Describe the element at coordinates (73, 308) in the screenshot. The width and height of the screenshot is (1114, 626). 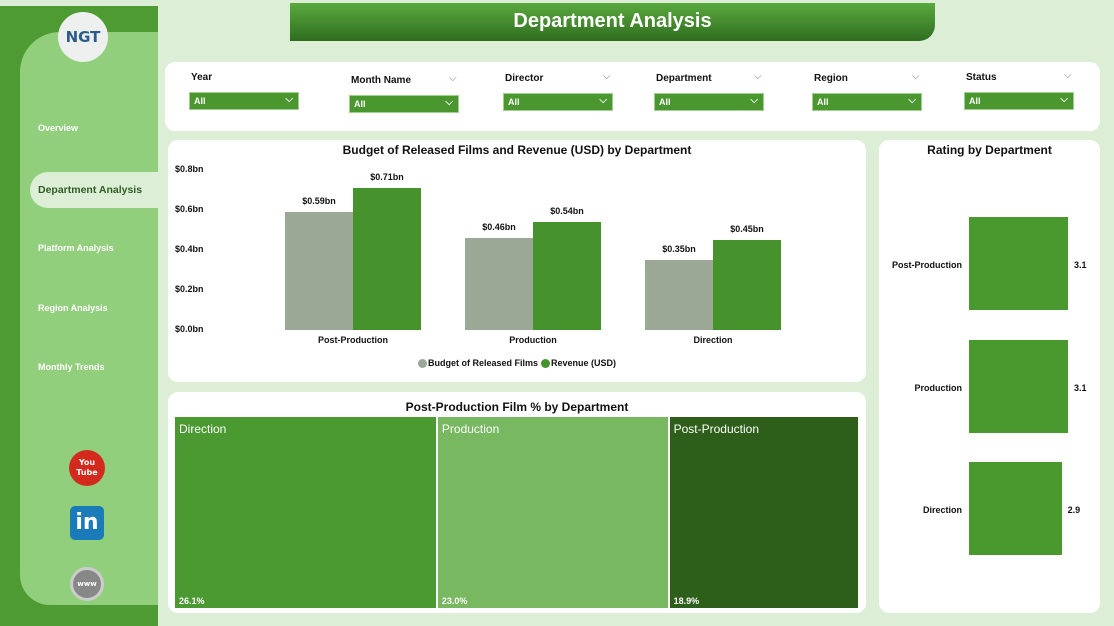
I see `nav-region-analysis: Region Analysis` at that location.